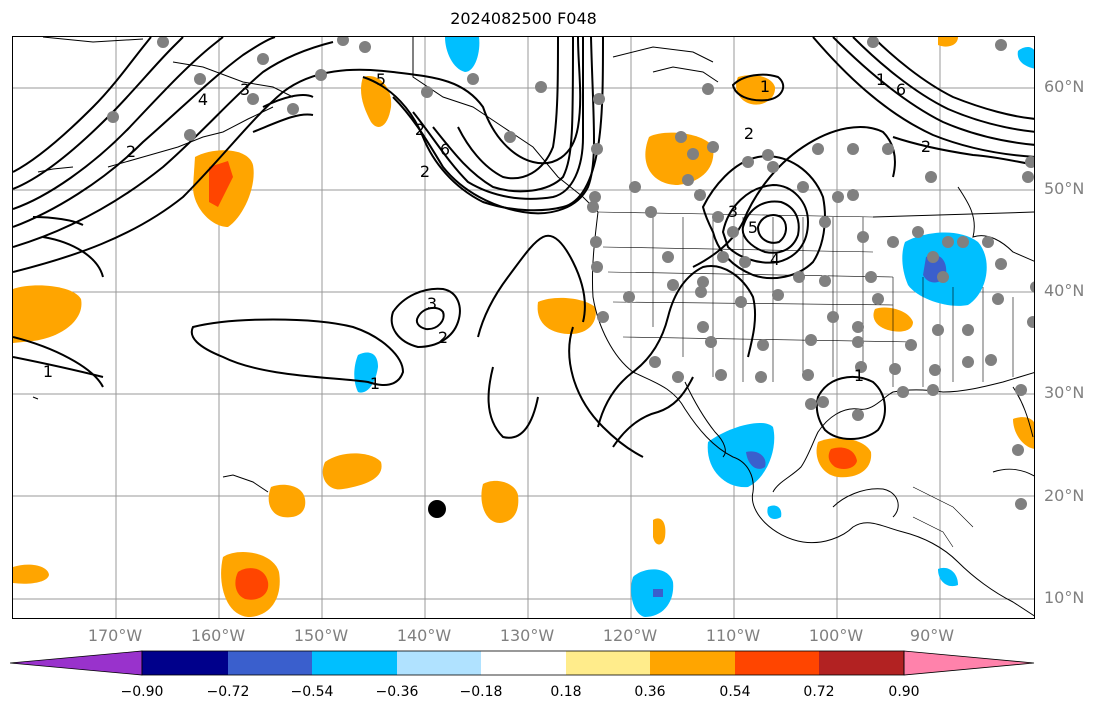  What do you see at coordinates (650, 692) in the screenshot?
I see `colorbar-tick-label: 0.36` at bounding box center [650, 692].